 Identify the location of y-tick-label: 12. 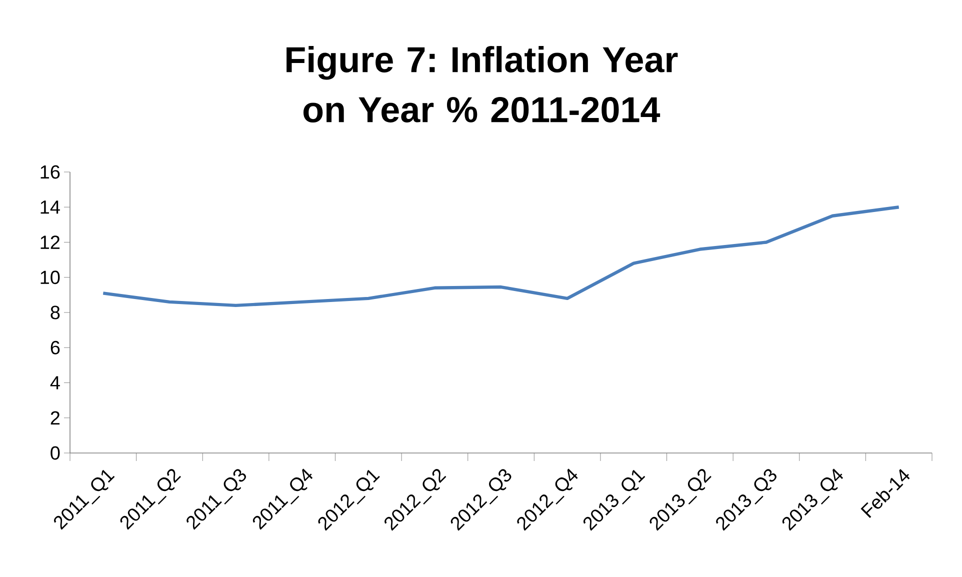
(50, 242).